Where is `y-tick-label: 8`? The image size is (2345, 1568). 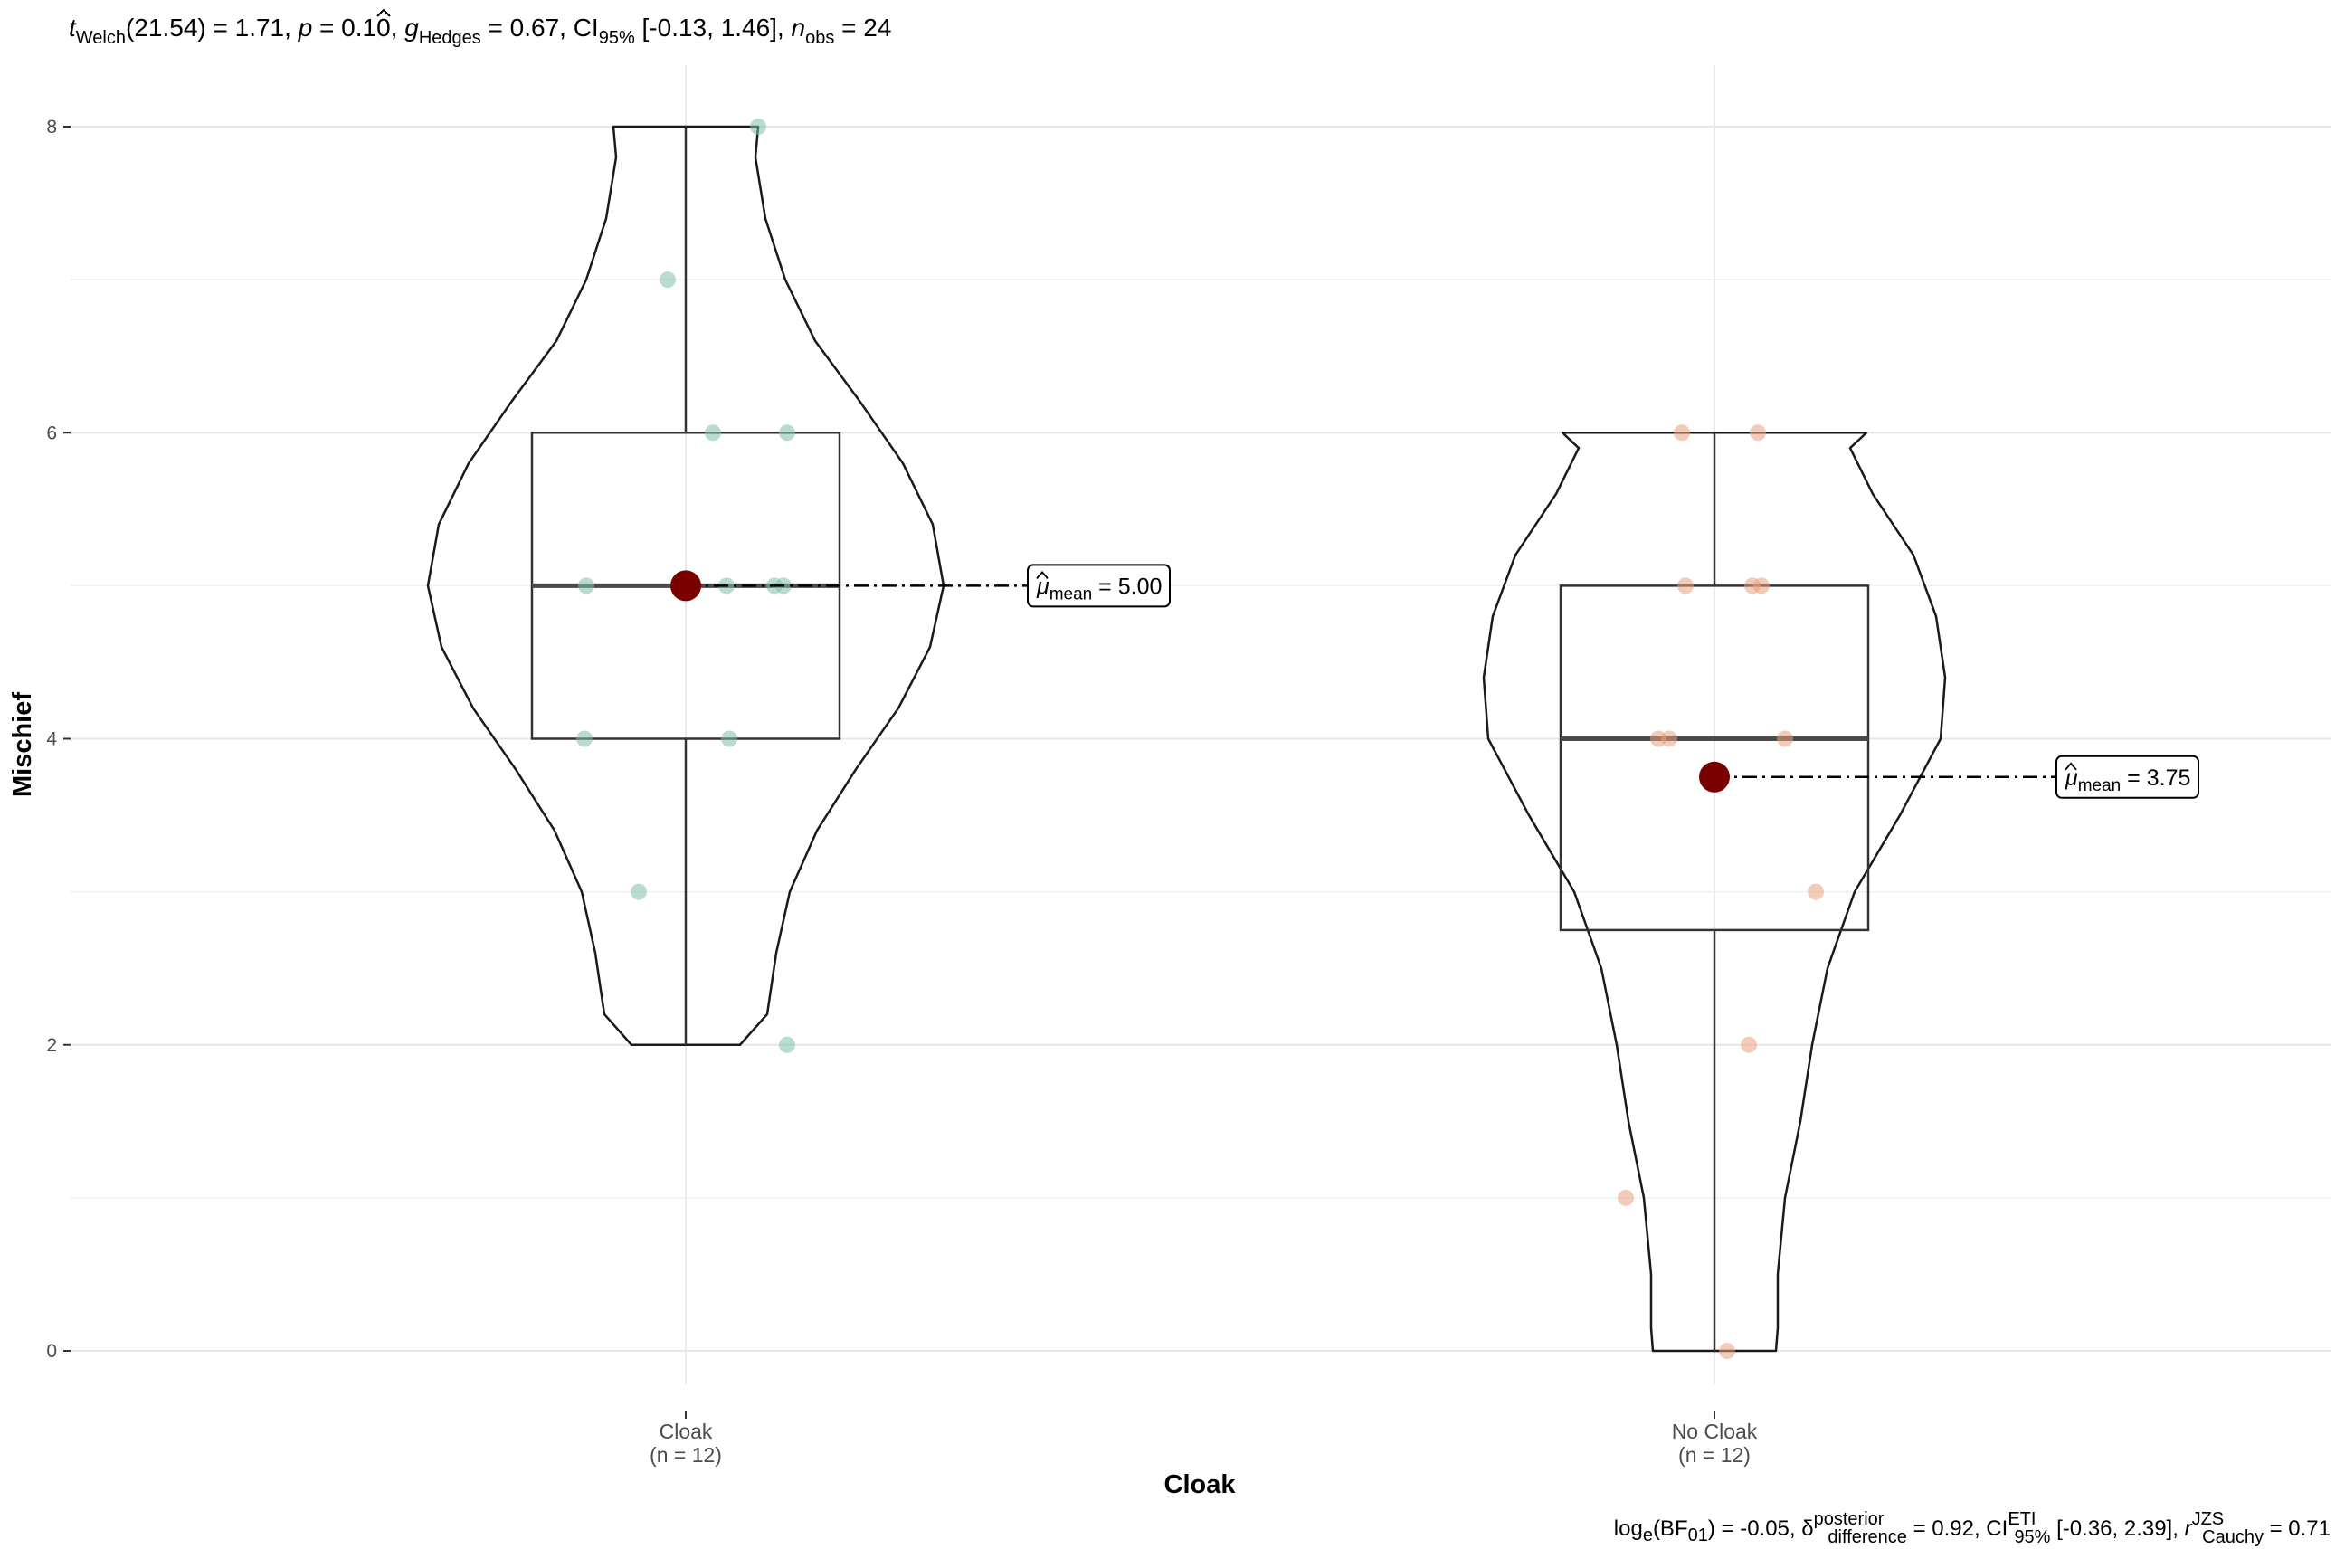
y-tick-label: 8 is located at coordinates (51, 128).